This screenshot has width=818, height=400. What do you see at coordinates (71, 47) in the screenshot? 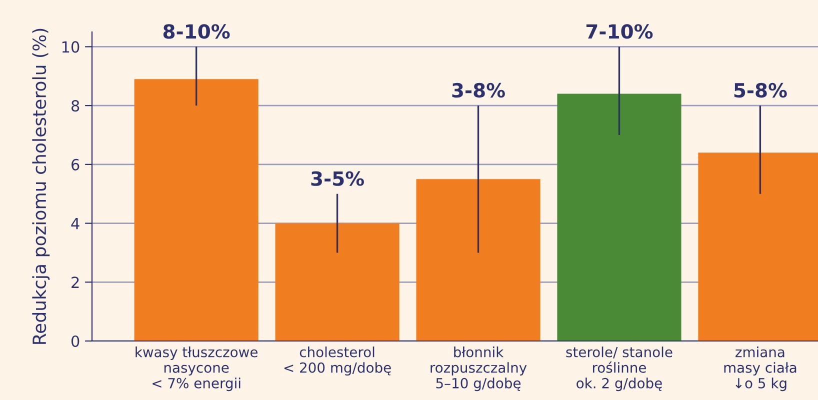
I see `y-tick-label: 10` at bounding box center [71, 47].